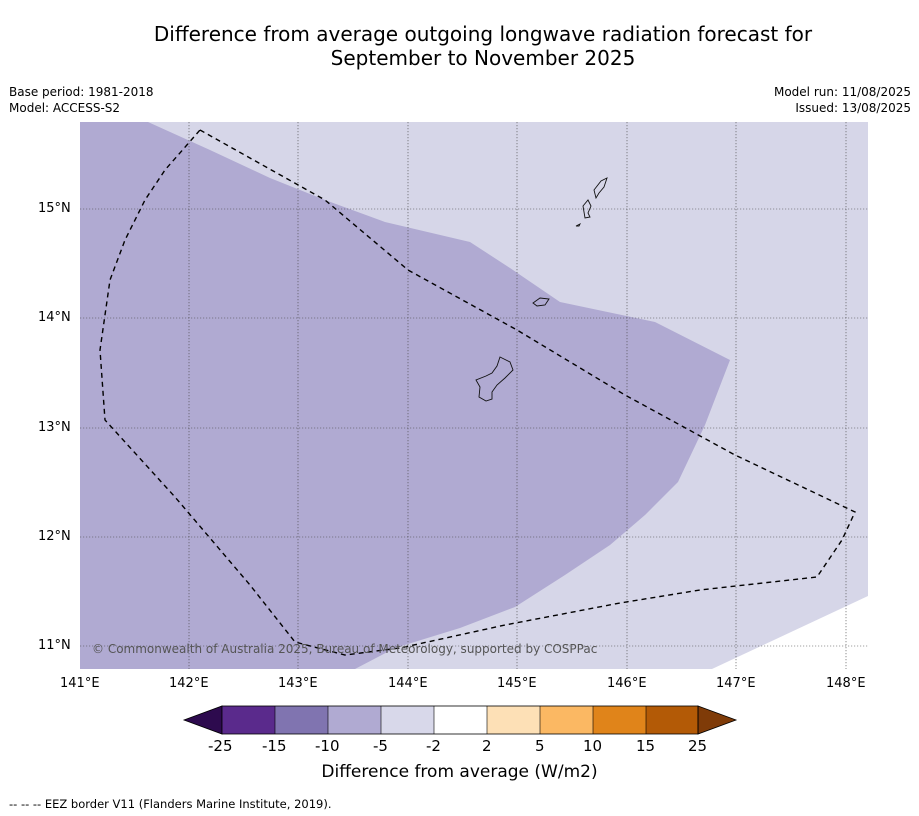  What do you see at coordinates (274, 746) in the screenshot?
I see `colorbar-label-neg15: -15` at bounding box center [274, 746].